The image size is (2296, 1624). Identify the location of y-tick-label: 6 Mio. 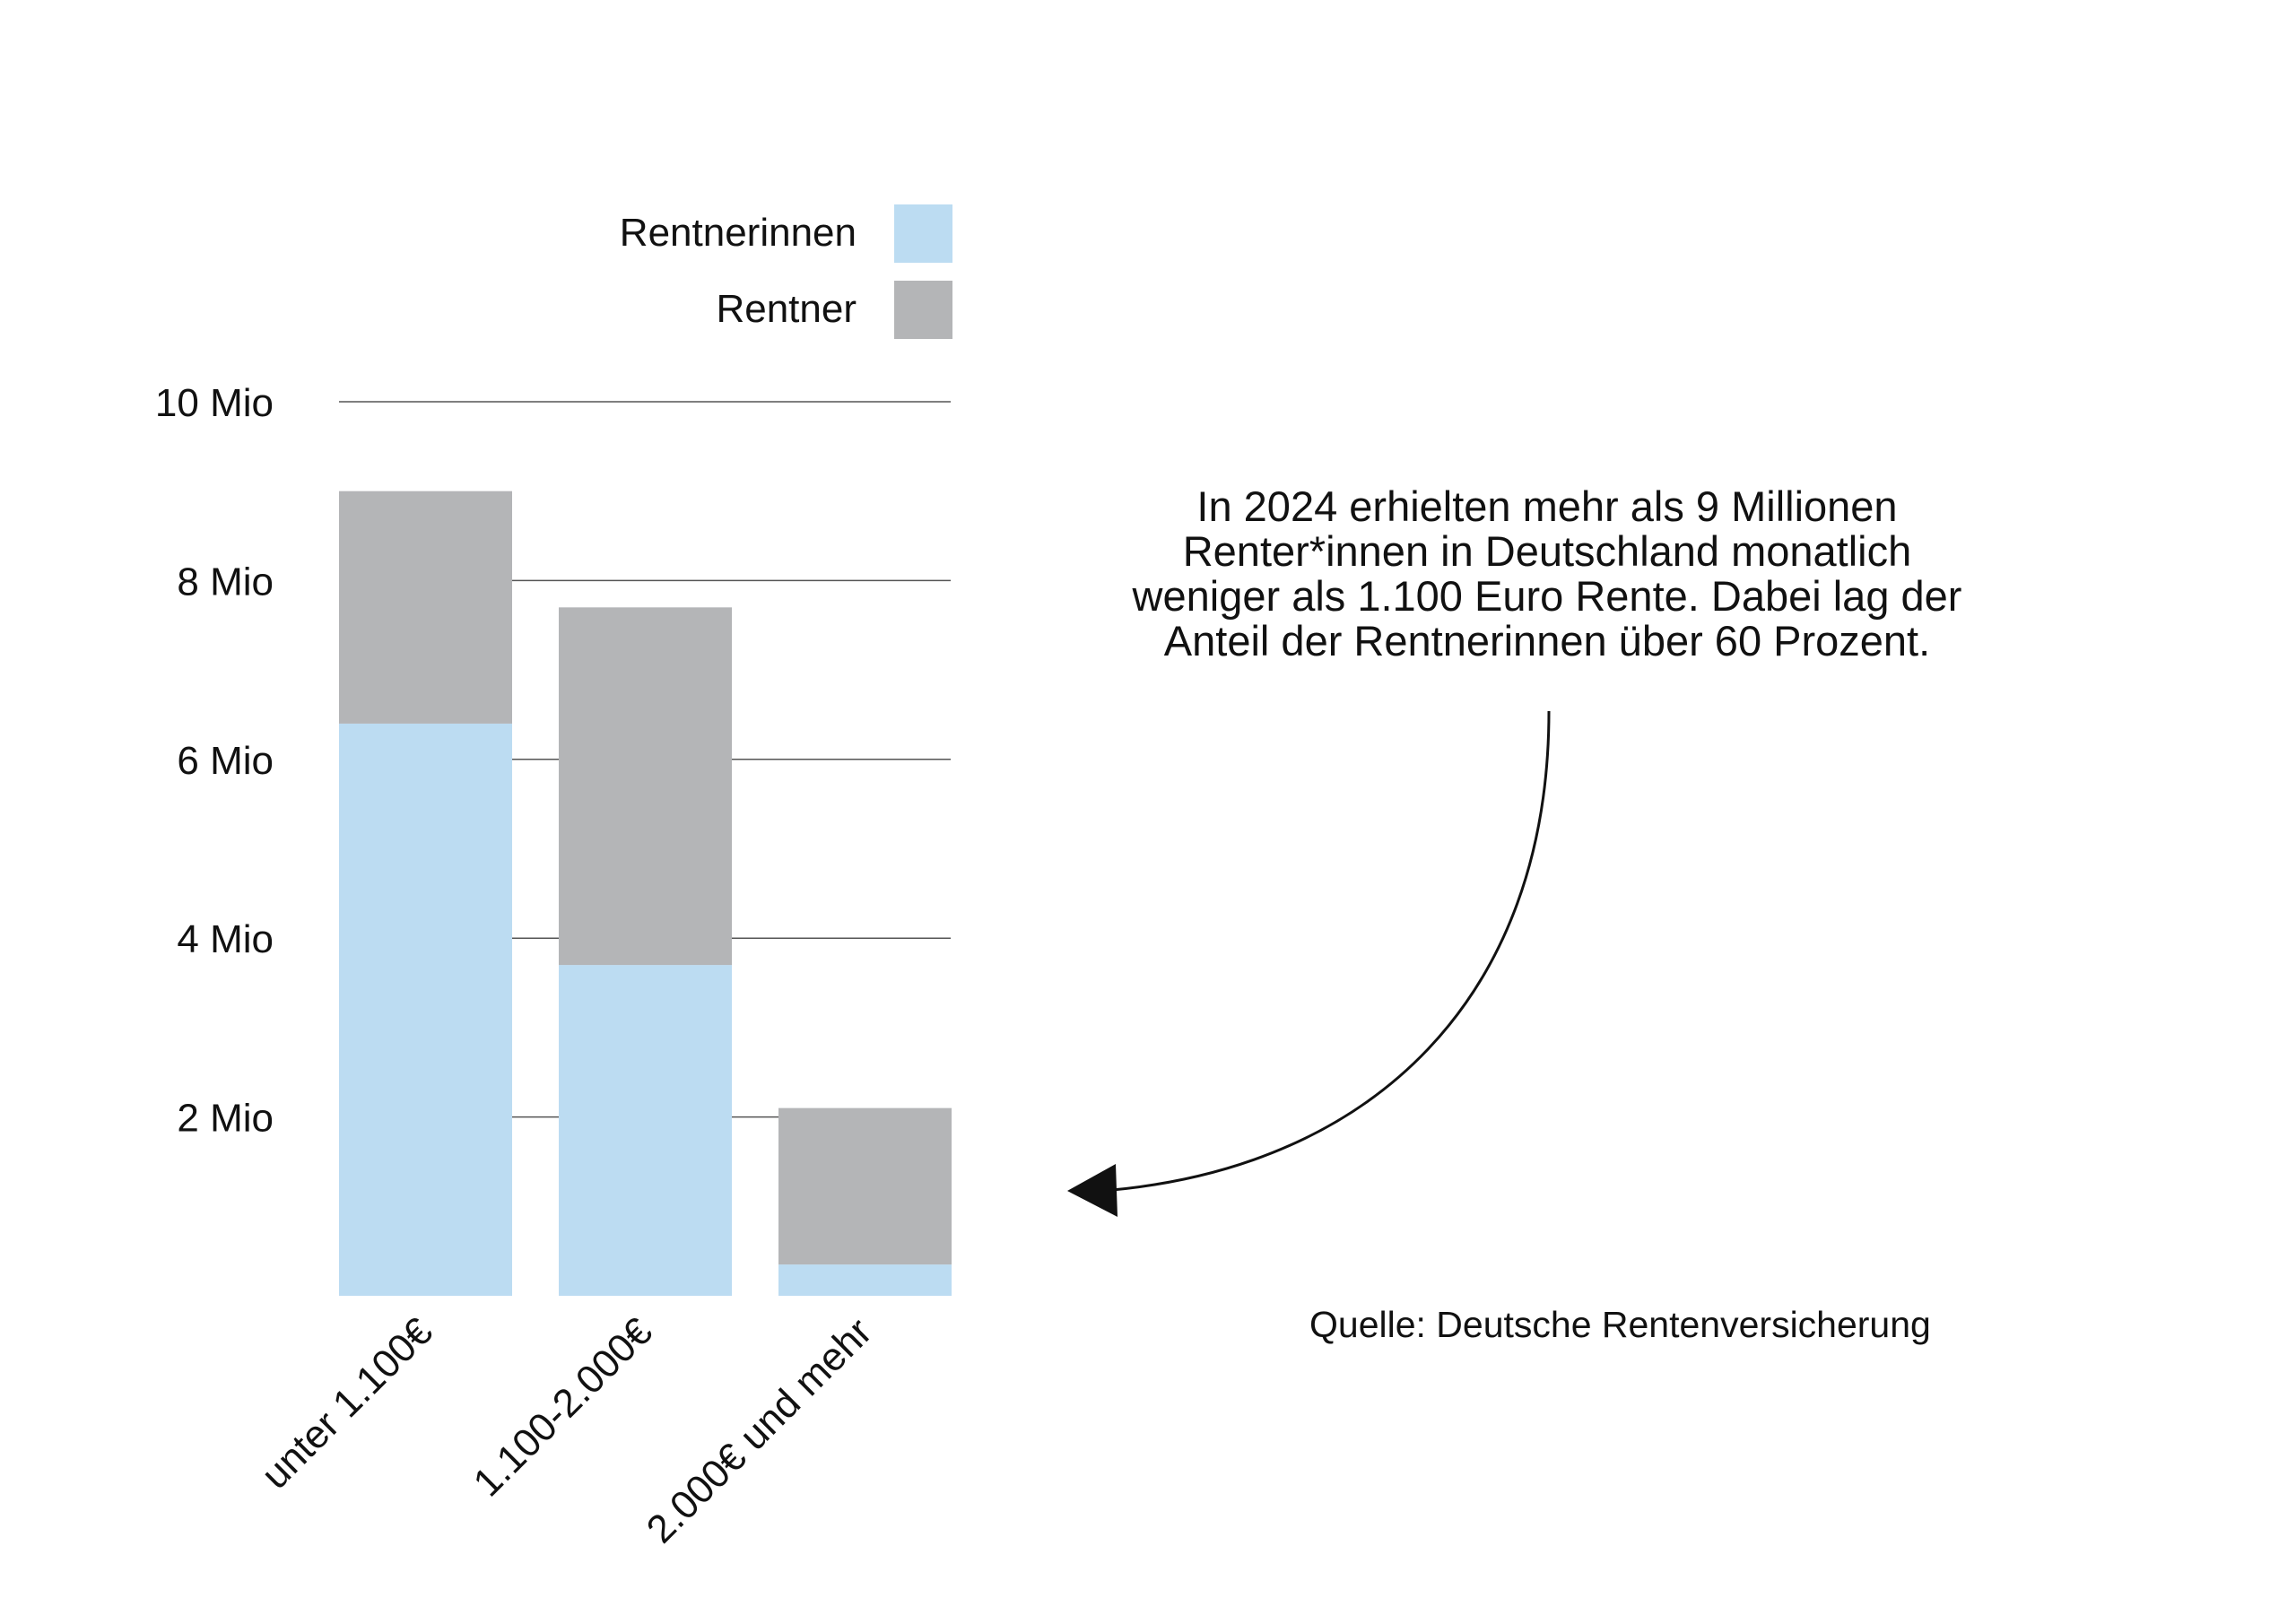
(225, 761).